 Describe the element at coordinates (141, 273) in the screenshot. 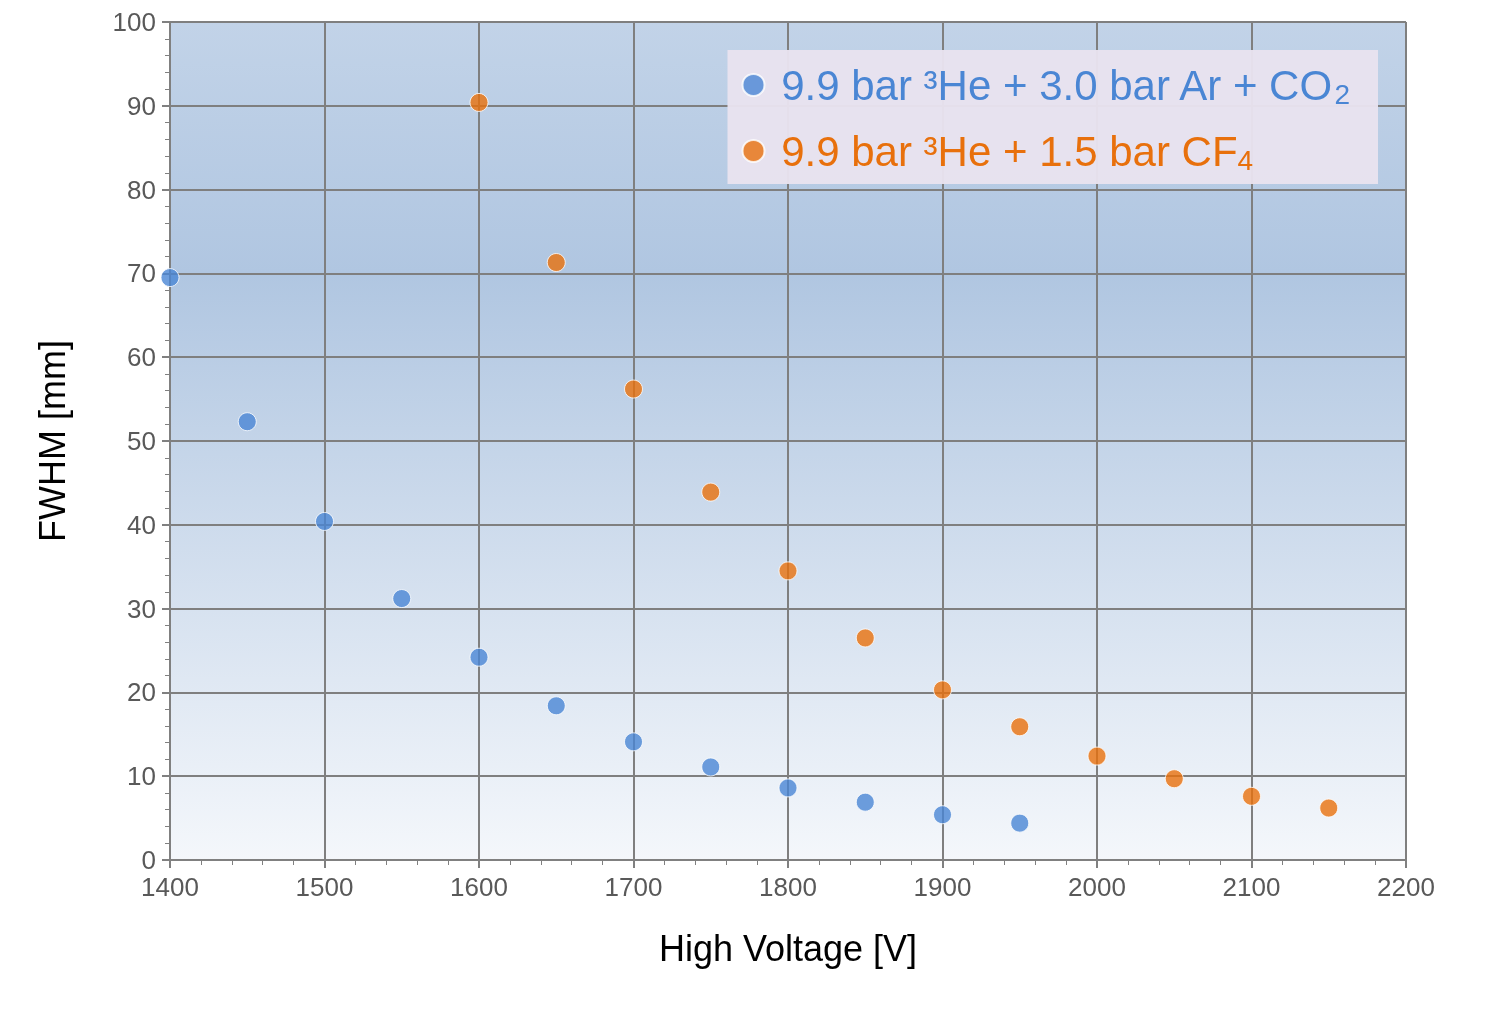

I see `y-tick-label: 70` at that location.